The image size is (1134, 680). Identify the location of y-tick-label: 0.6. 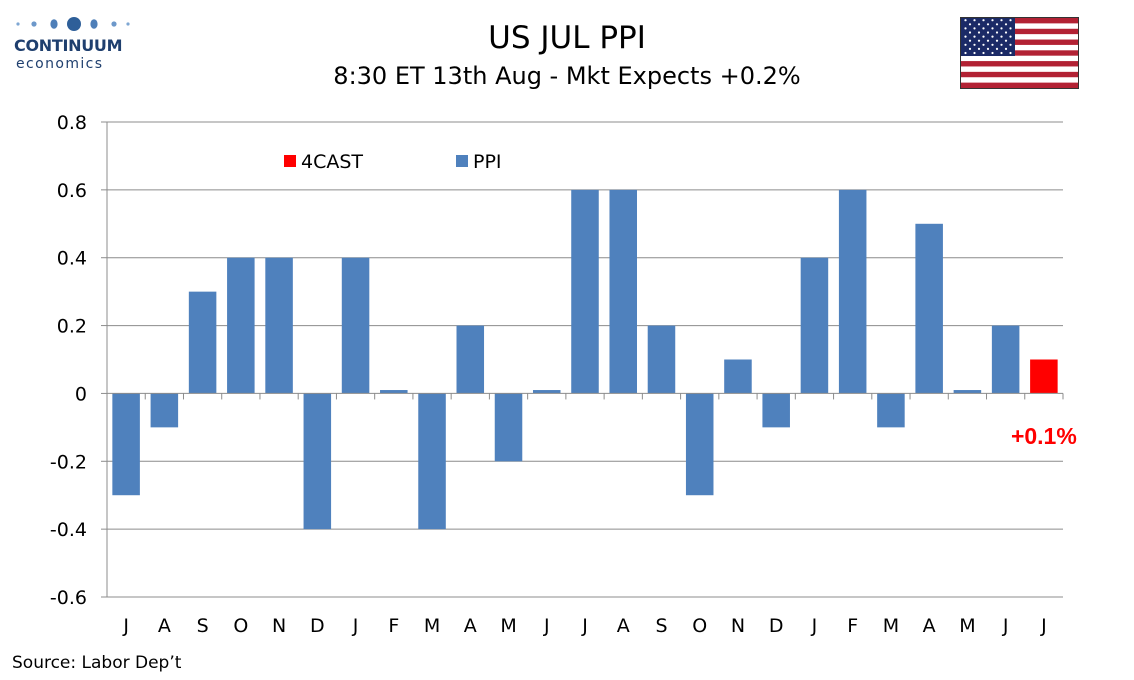
(72, 191).